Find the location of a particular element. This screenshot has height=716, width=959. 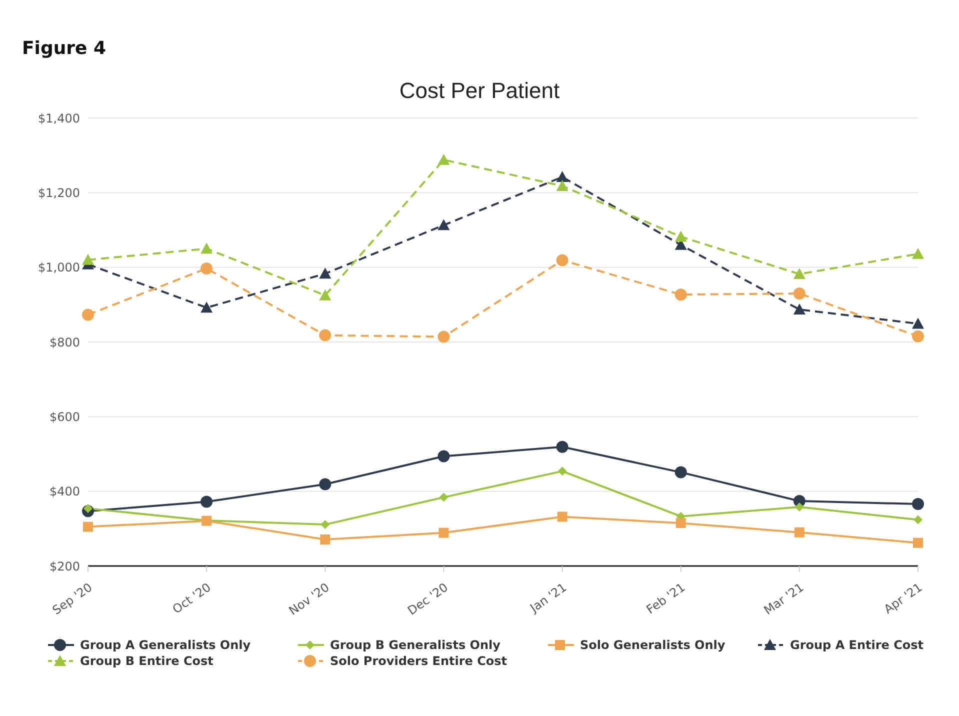

y-tick-label: $1,200 is located at coordinates (59, 193).